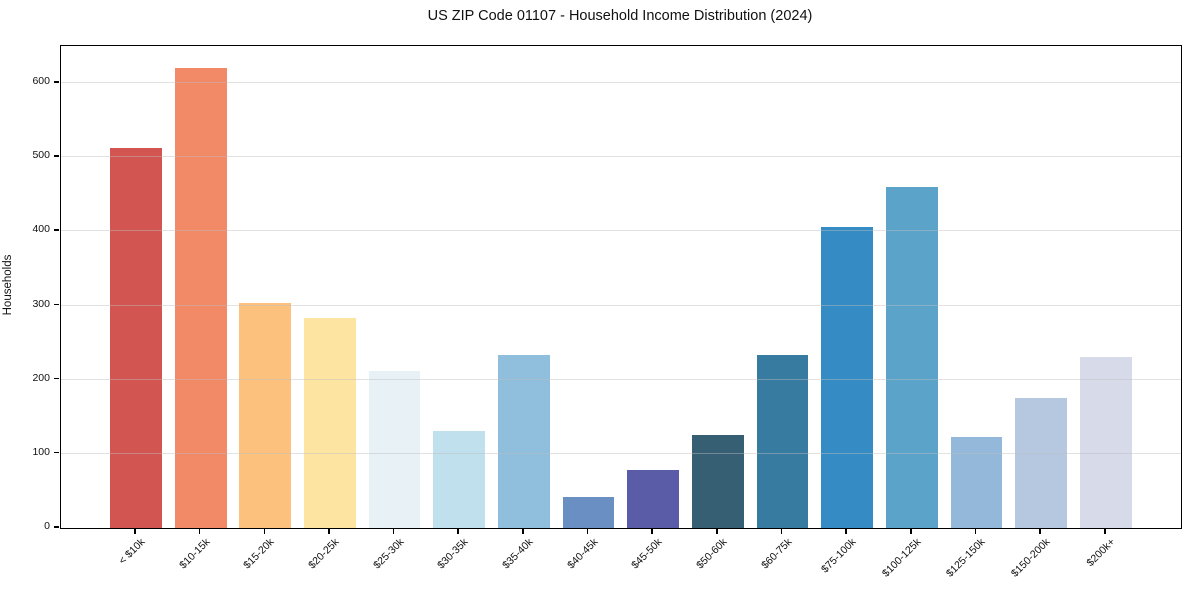 The height and width of the screenshot is (590, 1189). What do you see at coordinates (47, 526) in the screenshot?
I see `y-tick-label: 0` at bounding box center [47, 526].